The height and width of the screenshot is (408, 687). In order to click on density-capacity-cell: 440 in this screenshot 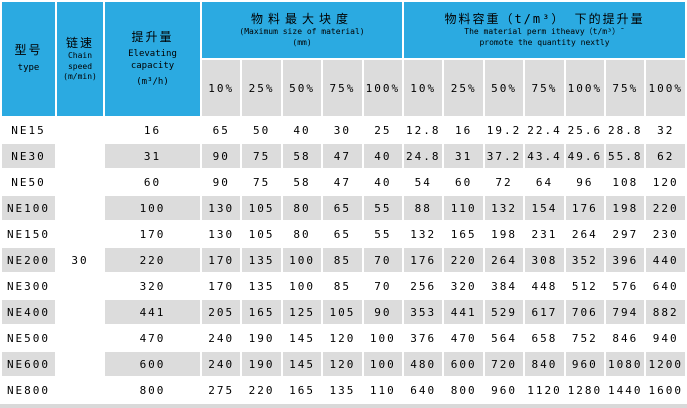, I will do `click(665, 260)`.